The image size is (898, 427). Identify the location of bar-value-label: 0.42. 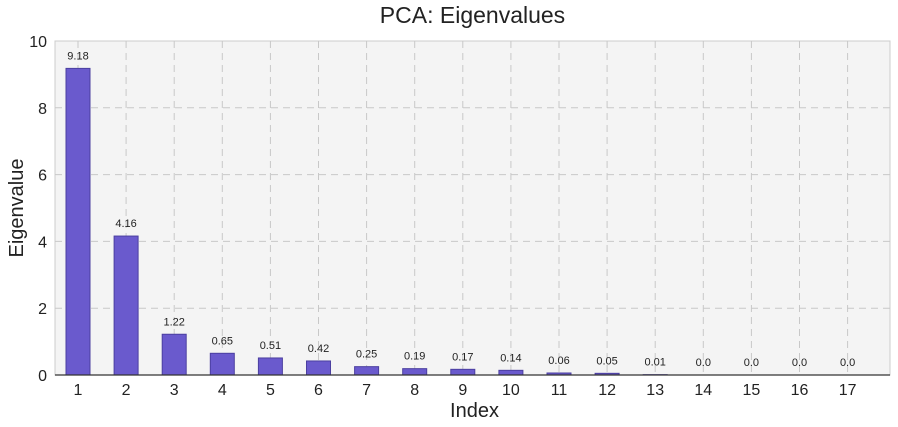
(318, 349).